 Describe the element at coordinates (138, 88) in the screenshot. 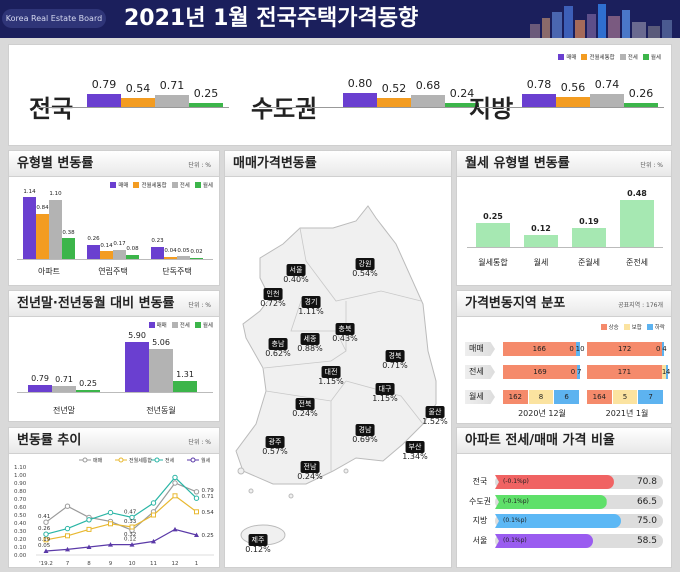

I see `value-label: 0.54` at that location.